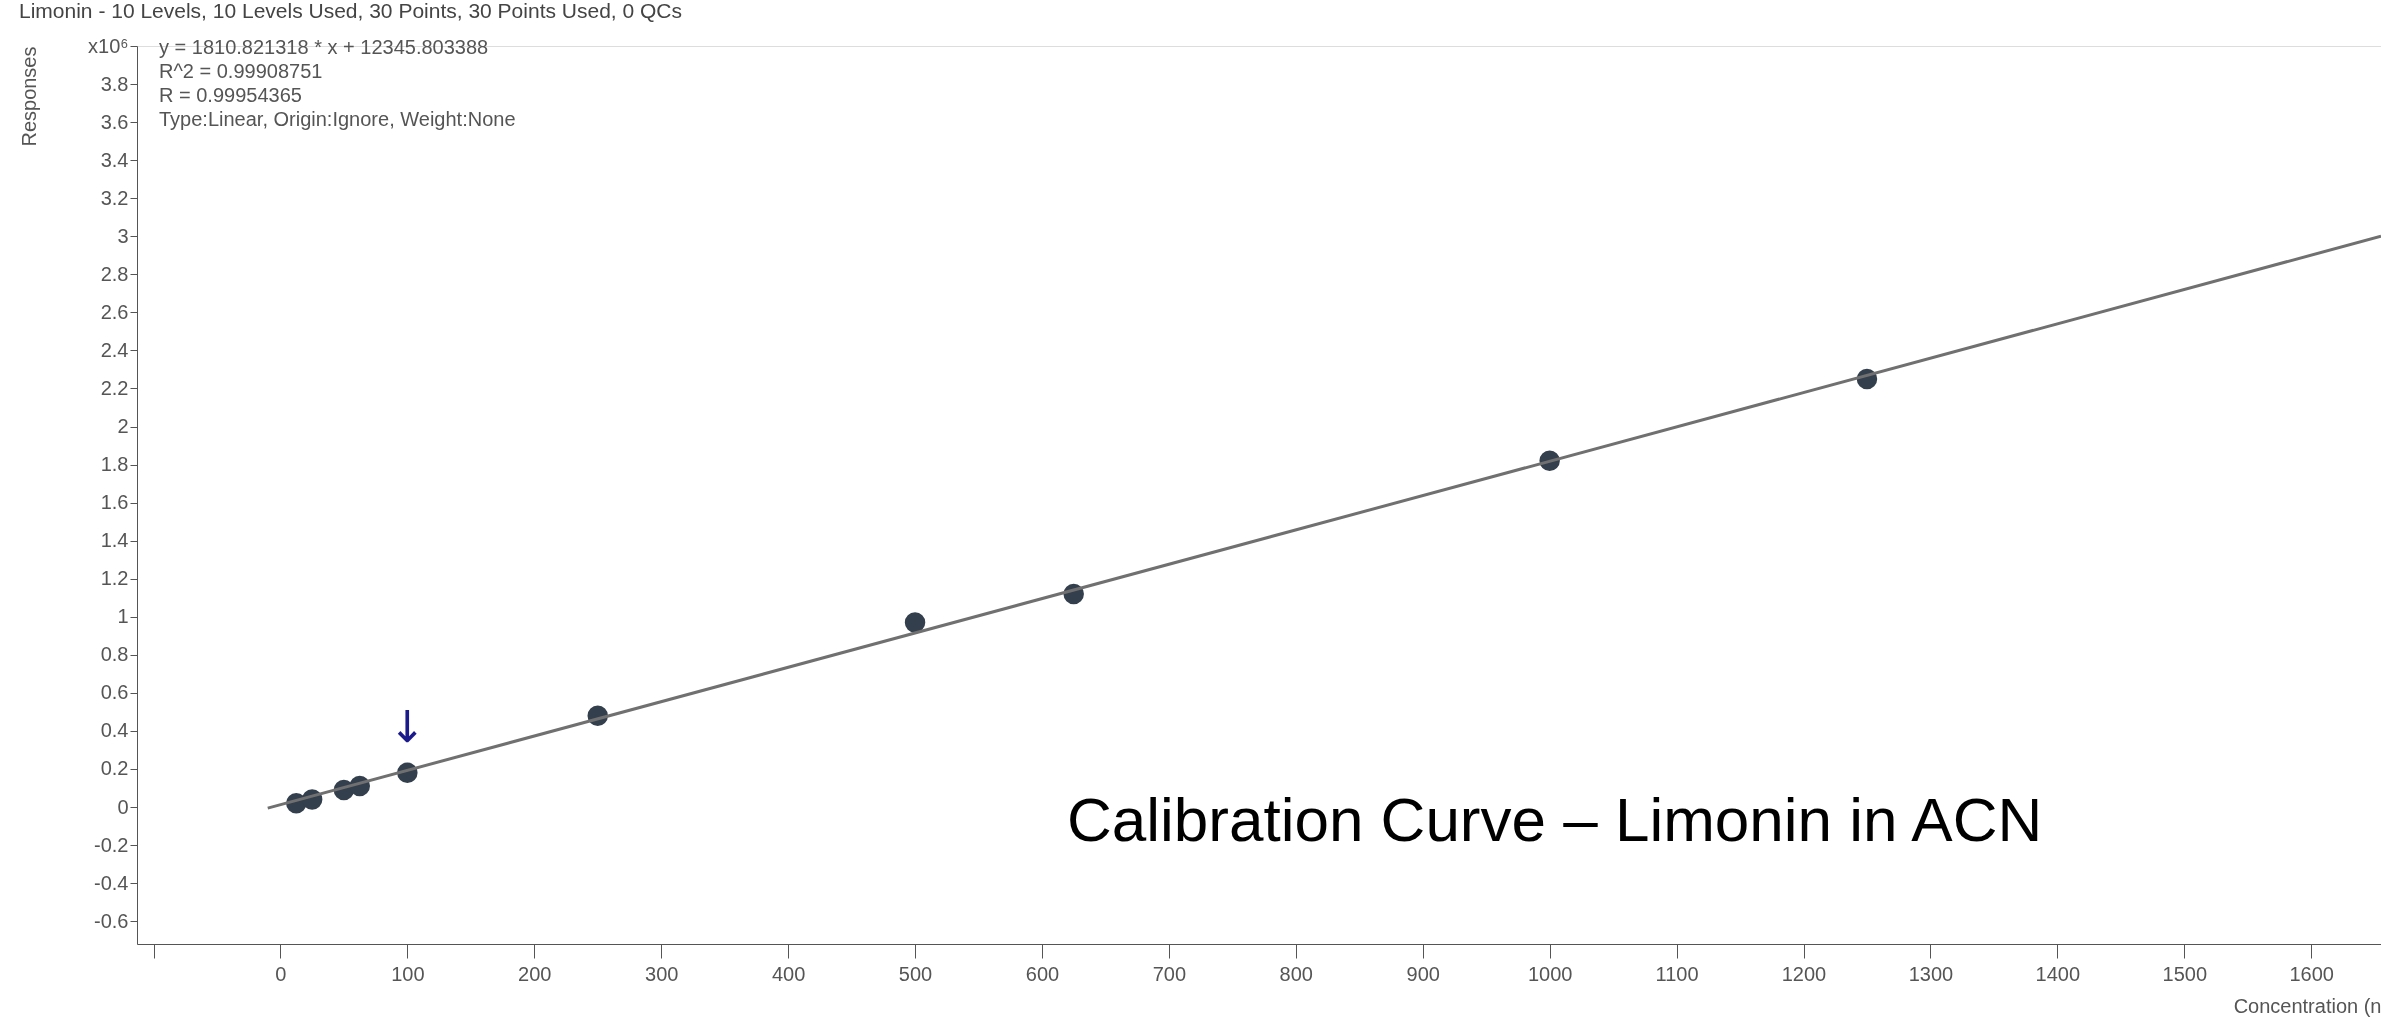 The width and height of the screenshot is (2381, 1030). What do you see at coordinates (915, 973) in the screenshot?
I see `x-tick-label: 500` at bounding box center [915, 973].